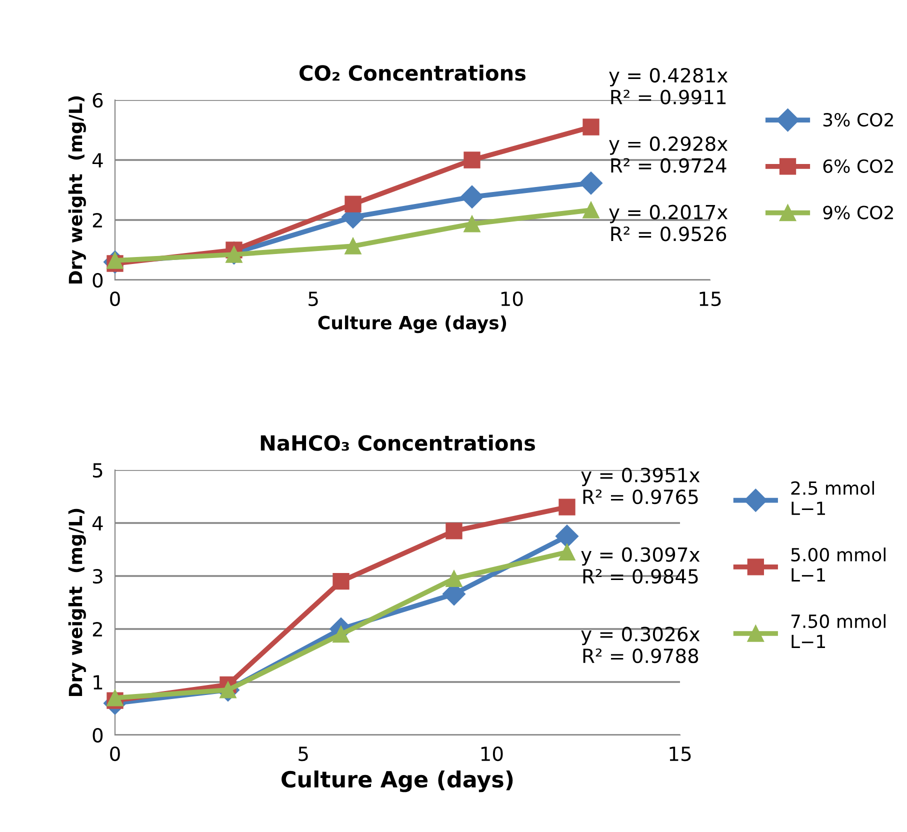  Describe the element at coordinates (640, 645) in the screenshot. I see `annotation: y = 0.3026x R² = 0.9788` at that location.